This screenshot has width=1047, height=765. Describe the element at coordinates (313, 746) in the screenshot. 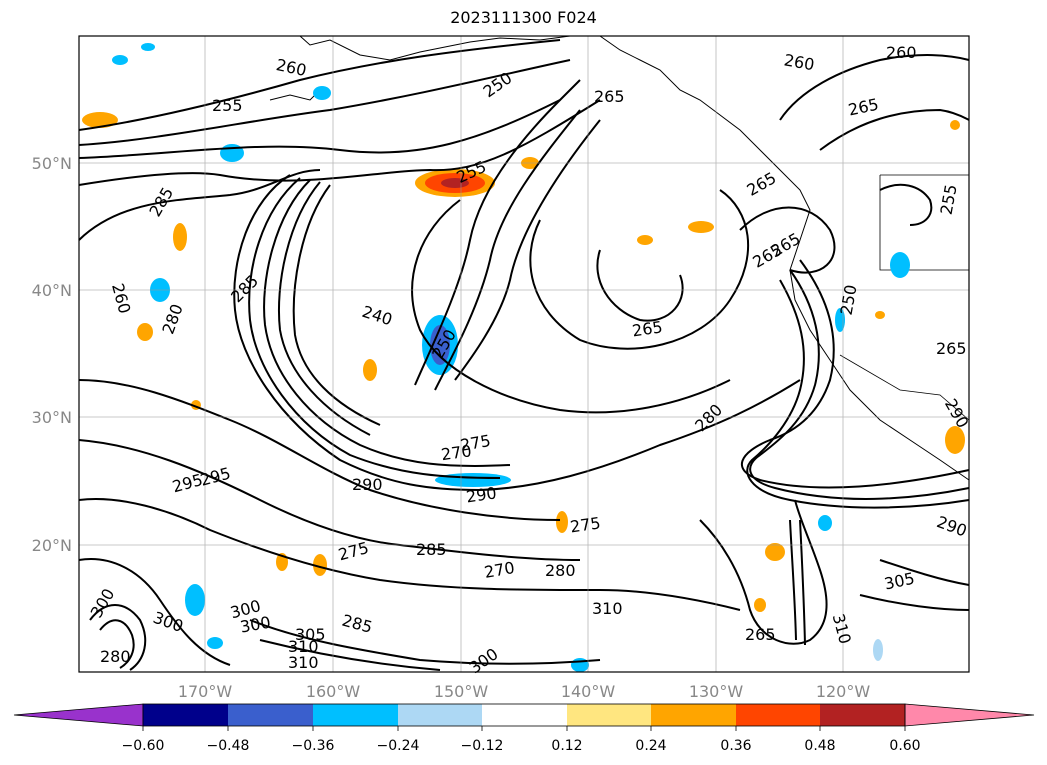

I see `colorbar-tick-label: −0.36` at that location.